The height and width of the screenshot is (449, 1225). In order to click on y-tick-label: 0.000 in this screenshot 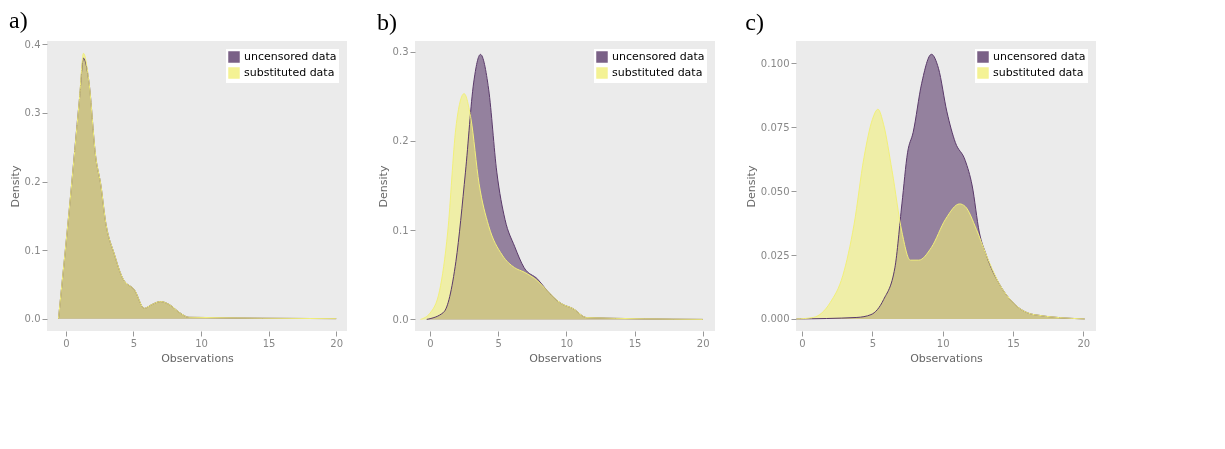, I will do `click(775, 319)`.